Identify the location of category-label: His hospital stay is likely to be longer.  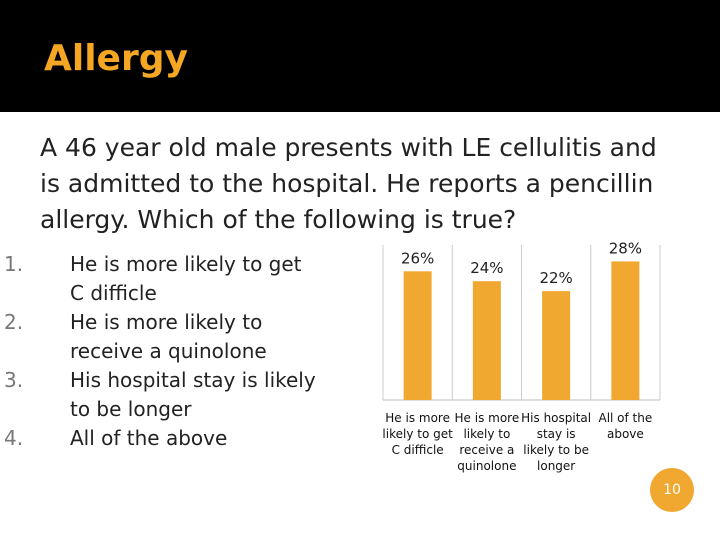
(556, 442).